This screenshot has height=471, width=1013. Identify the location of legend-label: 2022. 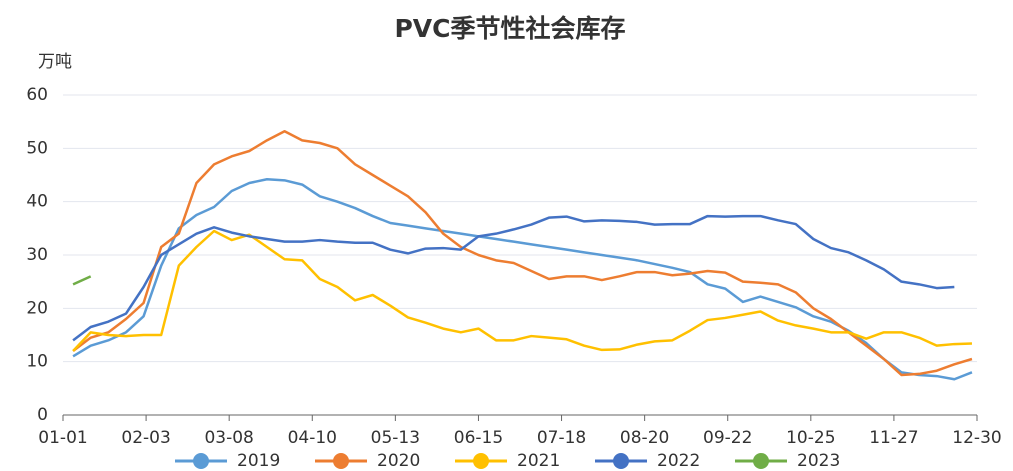
(678, 461).